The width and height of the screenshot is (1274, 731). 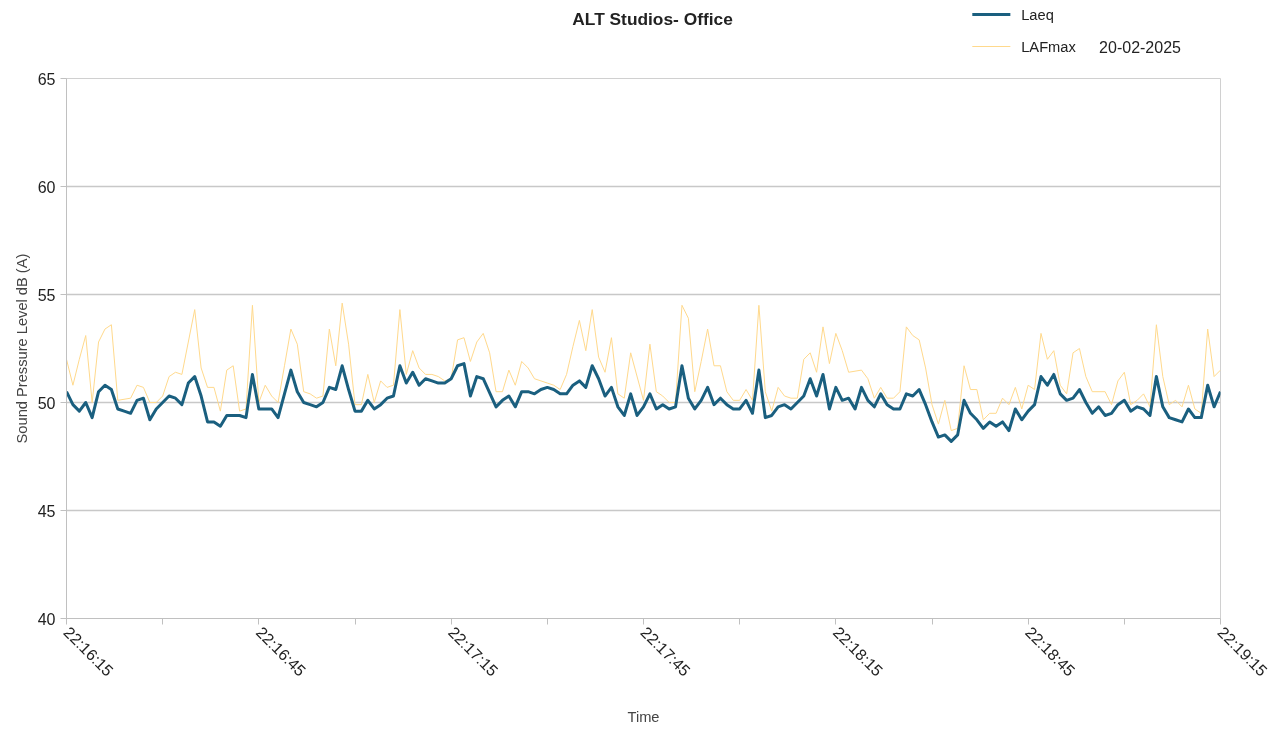 I want to click on y-axis-title: Sound Pressure Level dB (A), so click(x=21, y=348).